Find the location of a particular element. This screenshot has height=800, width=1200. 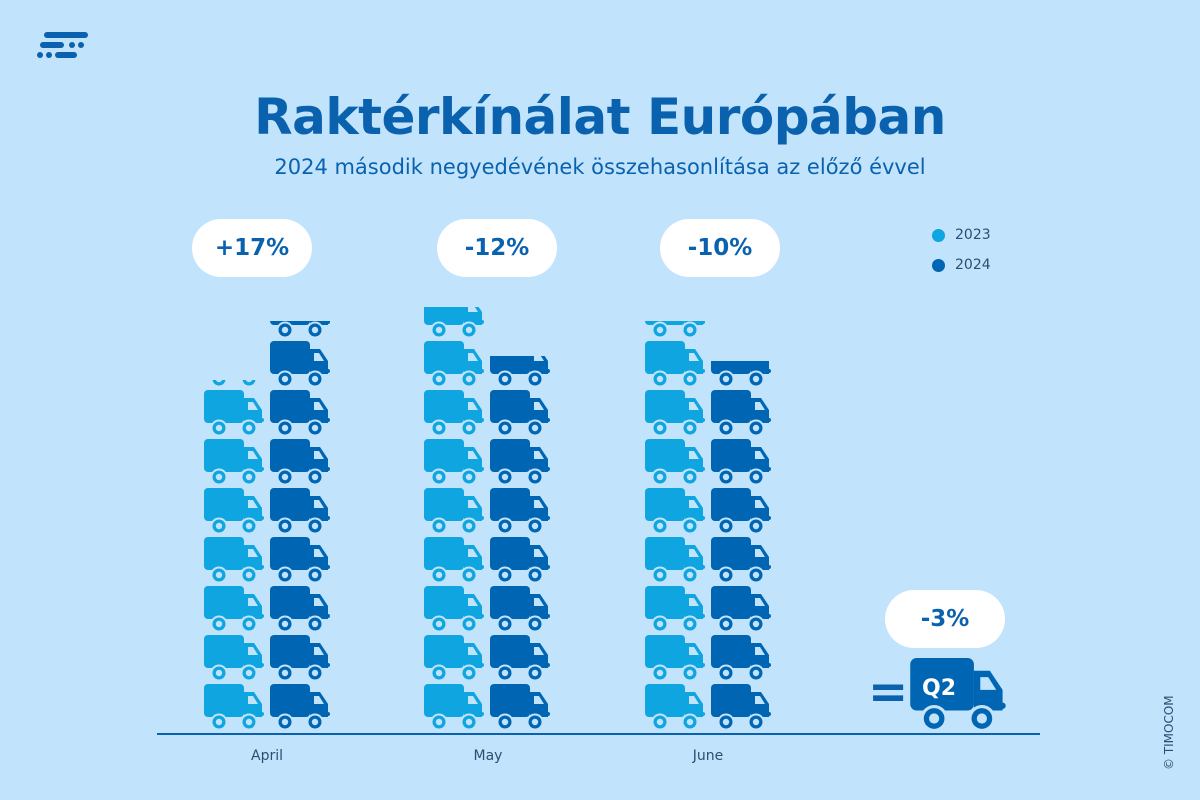

equals-sign: = is located at coordinates (888, 692).